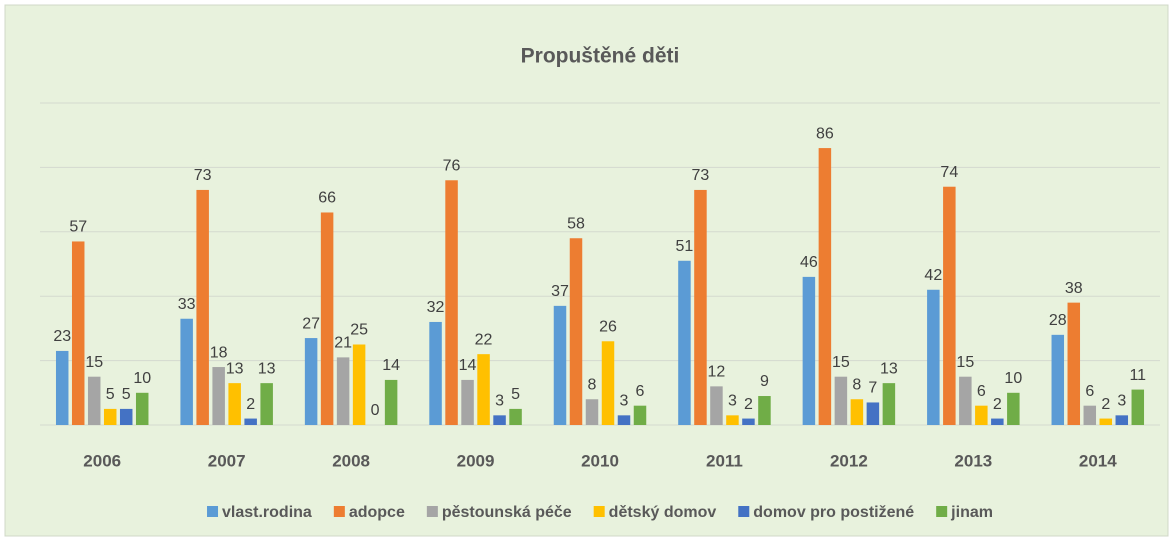 The image size is (1173, 541). I want to click on data-label: 86, so click(825, 133).